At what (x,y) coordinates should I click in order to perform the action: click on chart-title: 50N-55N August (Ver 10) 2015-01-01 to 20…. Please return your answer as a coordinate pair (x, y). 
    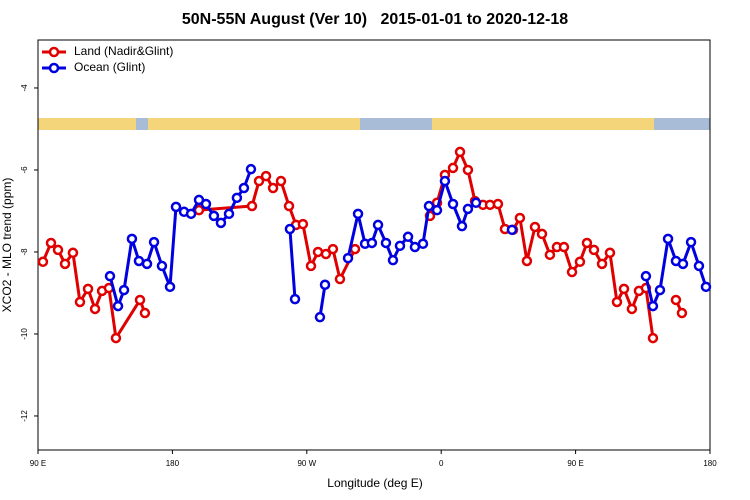
    Looking at the image, I should click on (375, 19).